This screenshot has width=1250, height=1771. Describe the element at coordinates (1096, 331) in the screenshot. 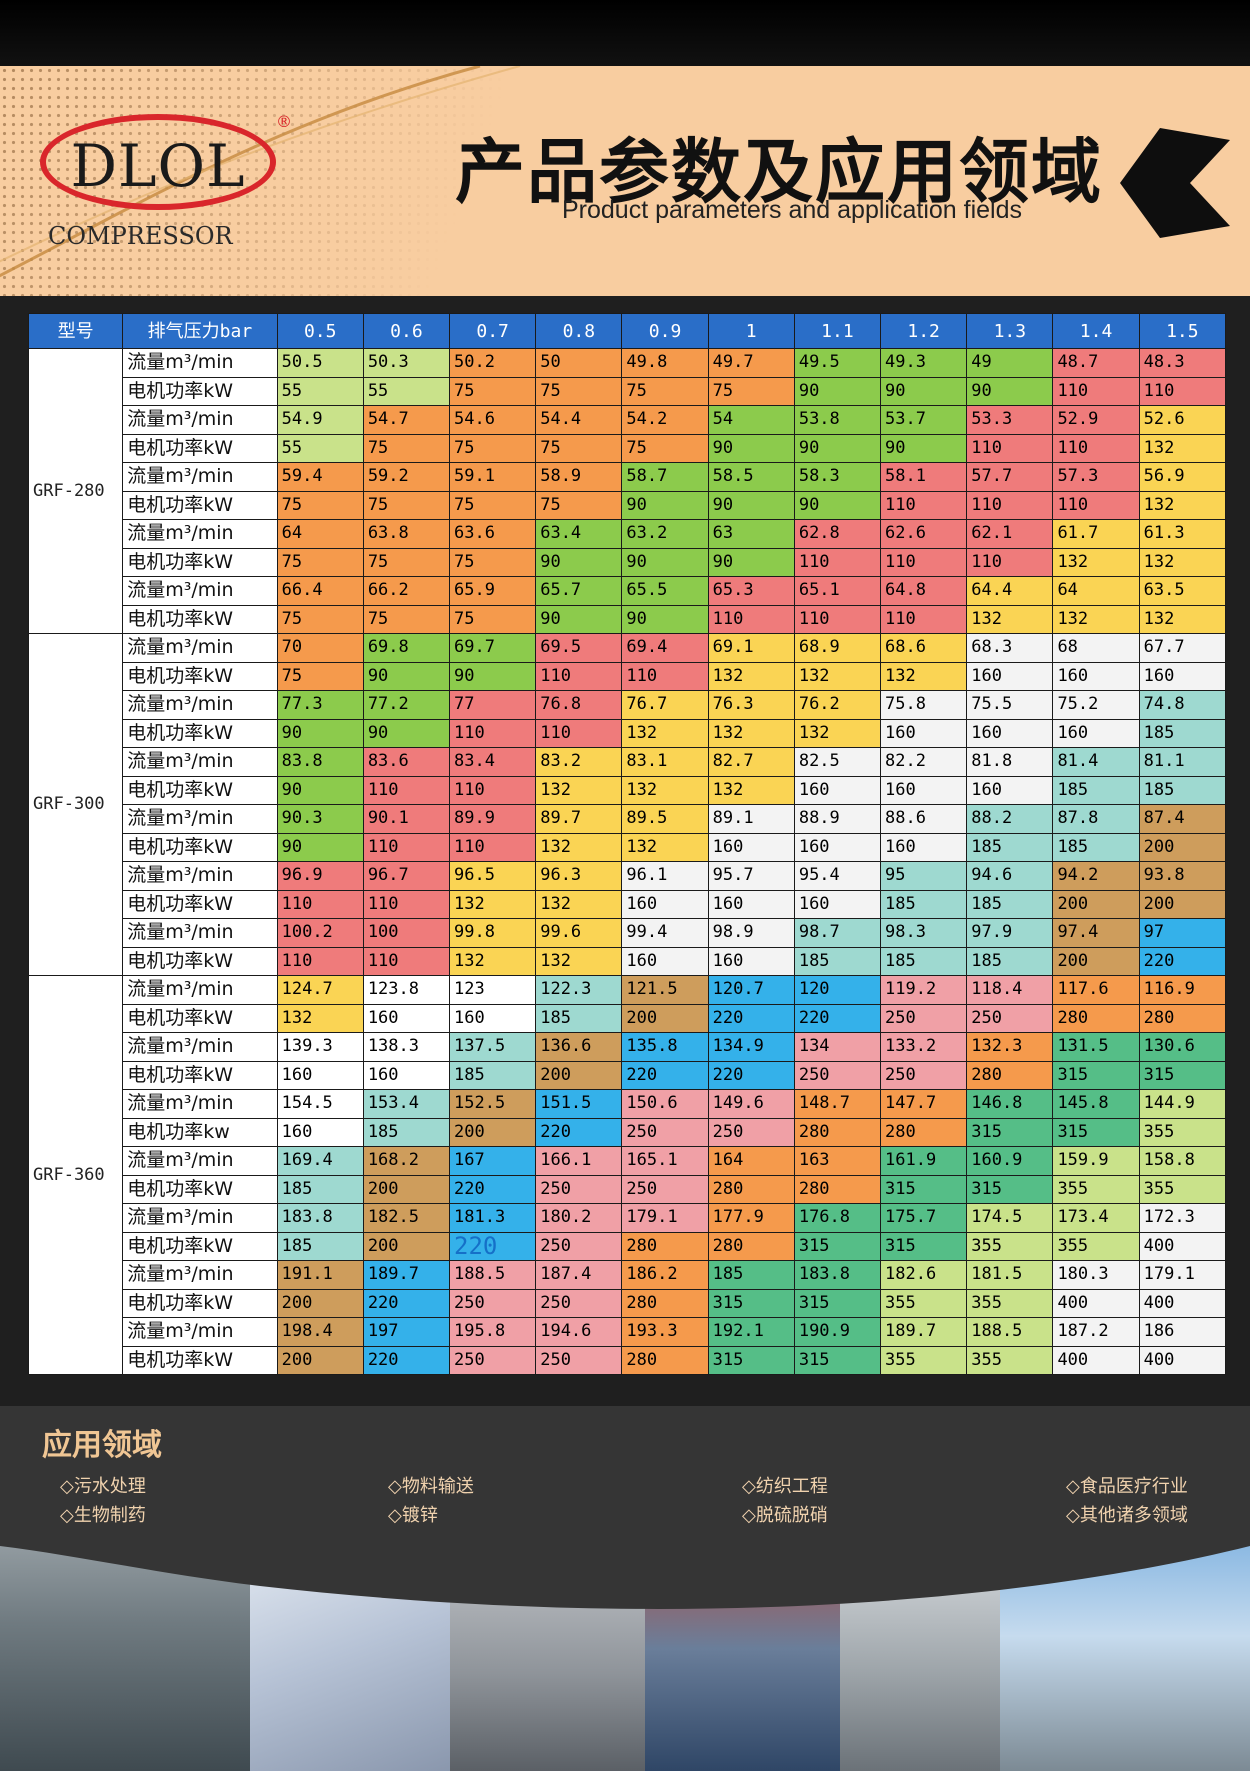

I see `header-pressure-value: 1.4` at that location.